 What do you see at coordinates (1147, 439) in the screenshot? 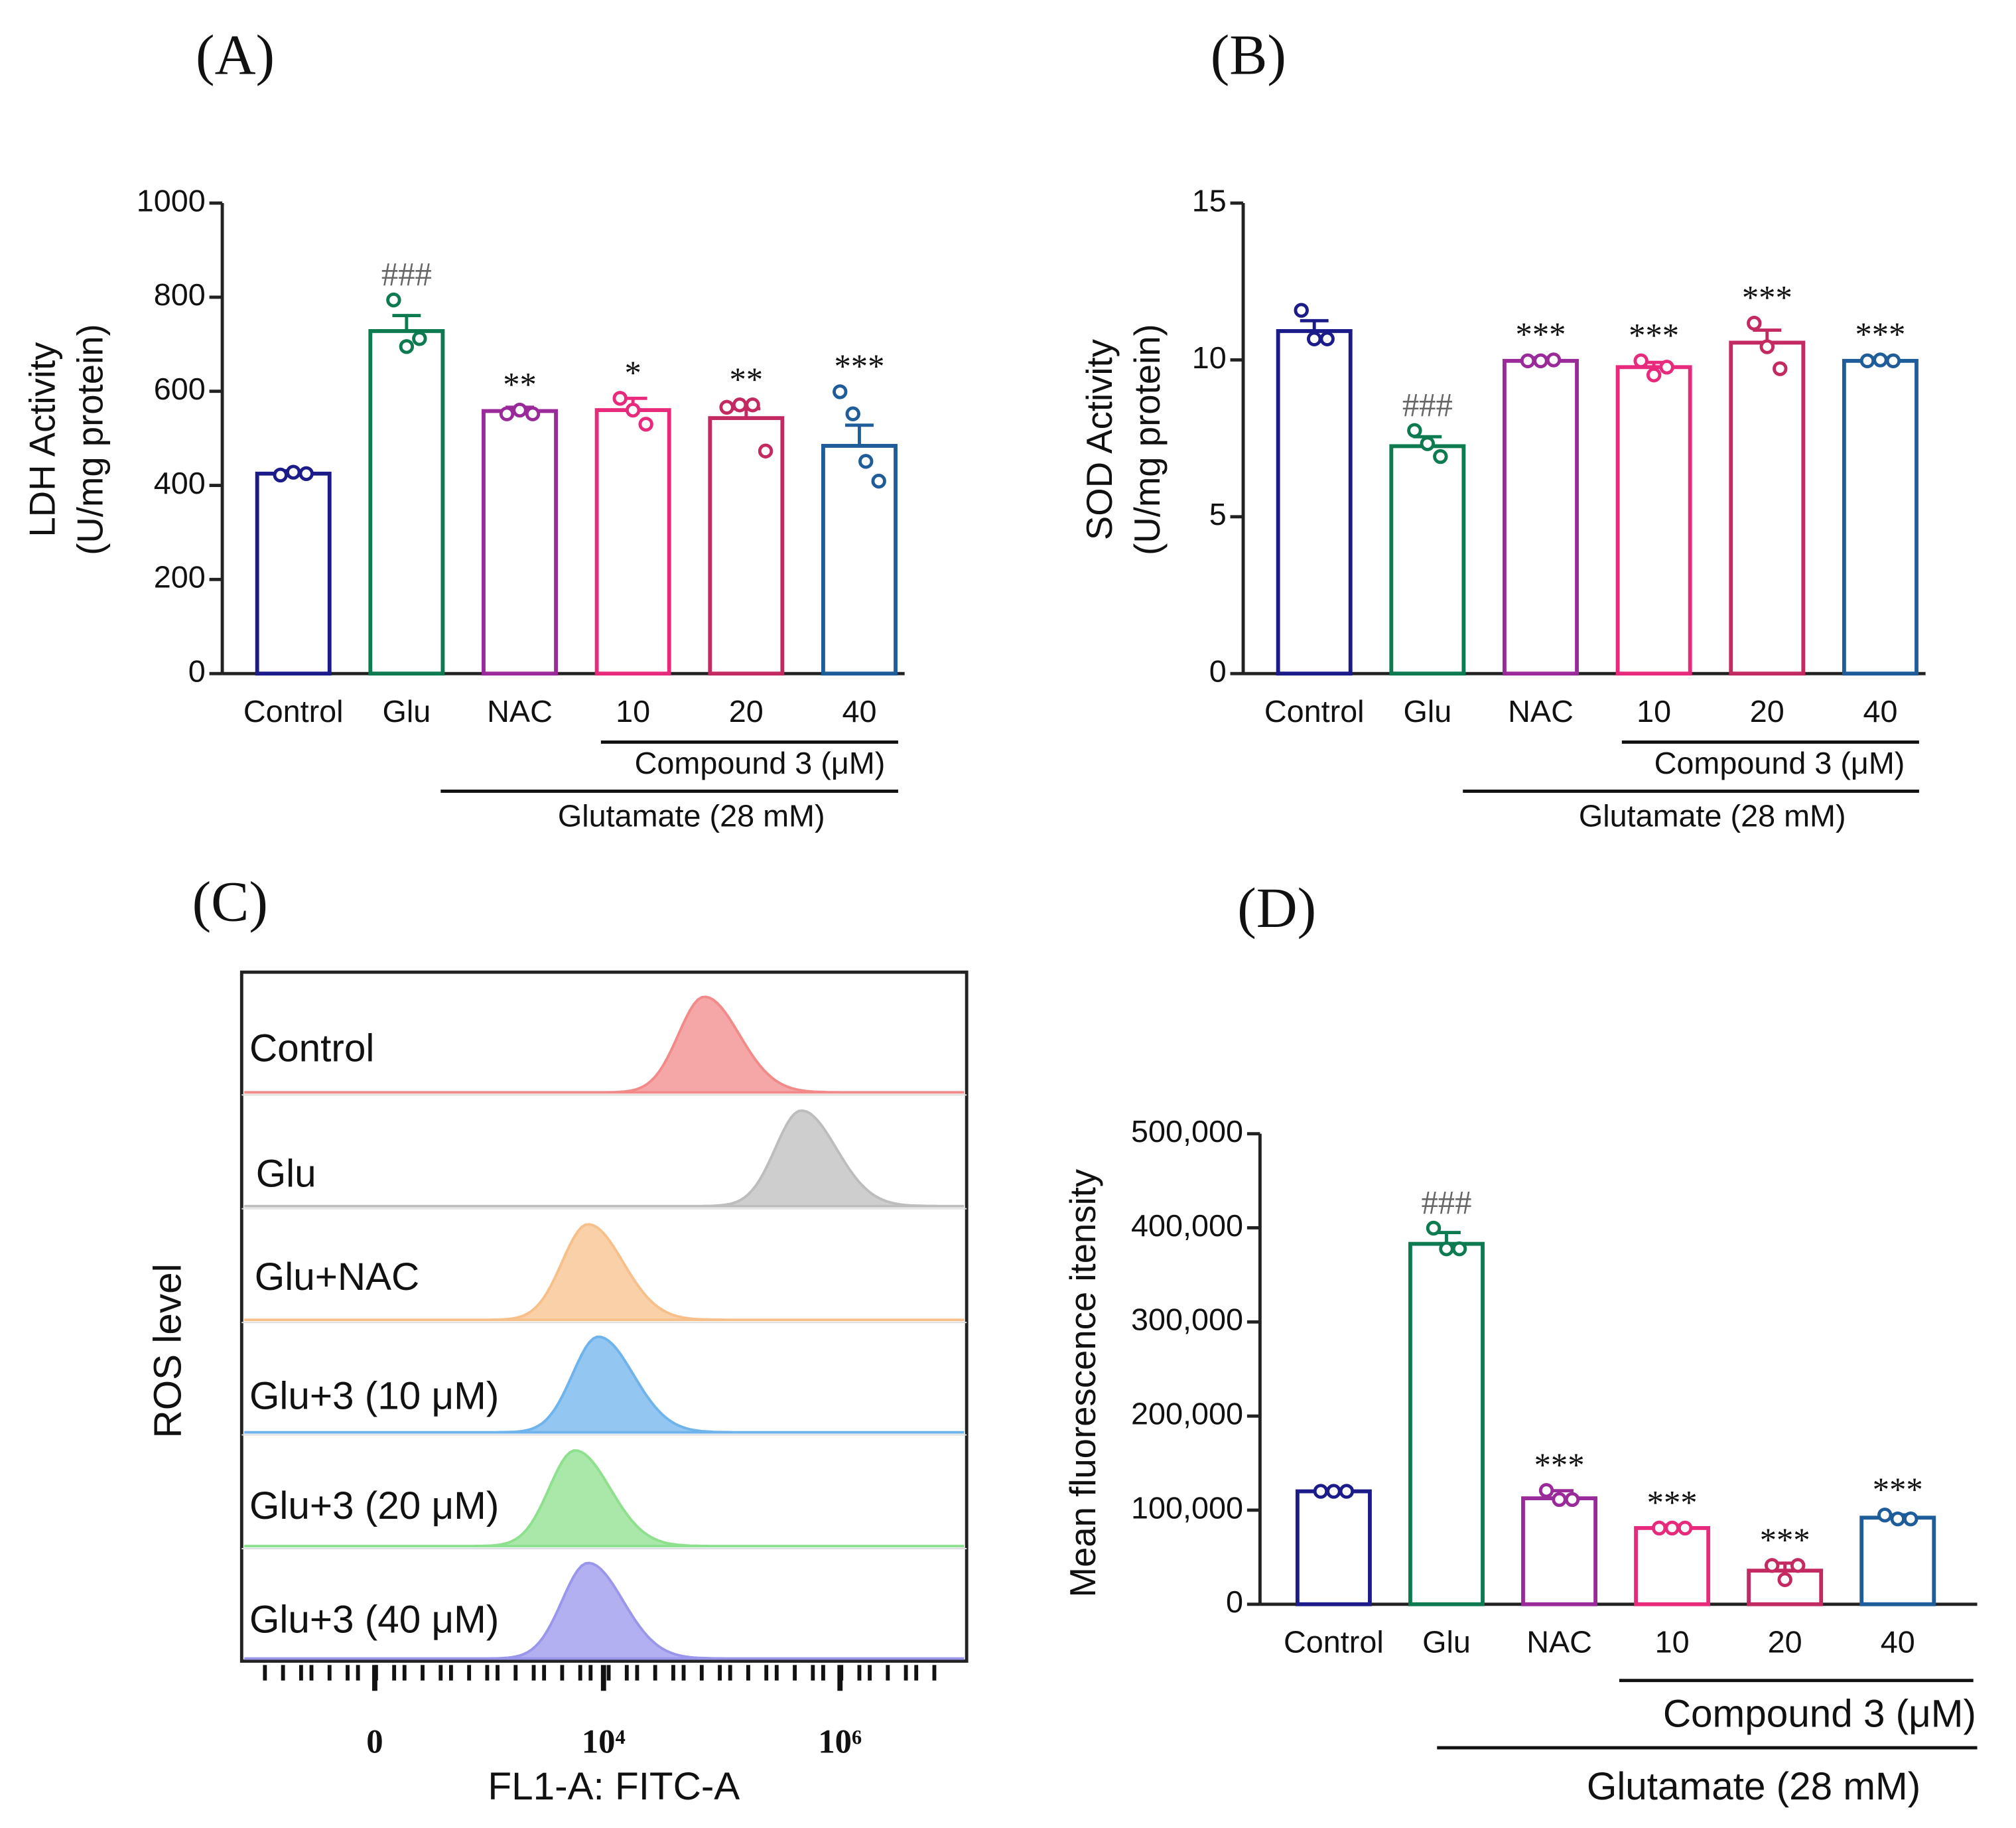
I see `y-axis-label: (U/mg protein)` at bounding box center [1147, 439].